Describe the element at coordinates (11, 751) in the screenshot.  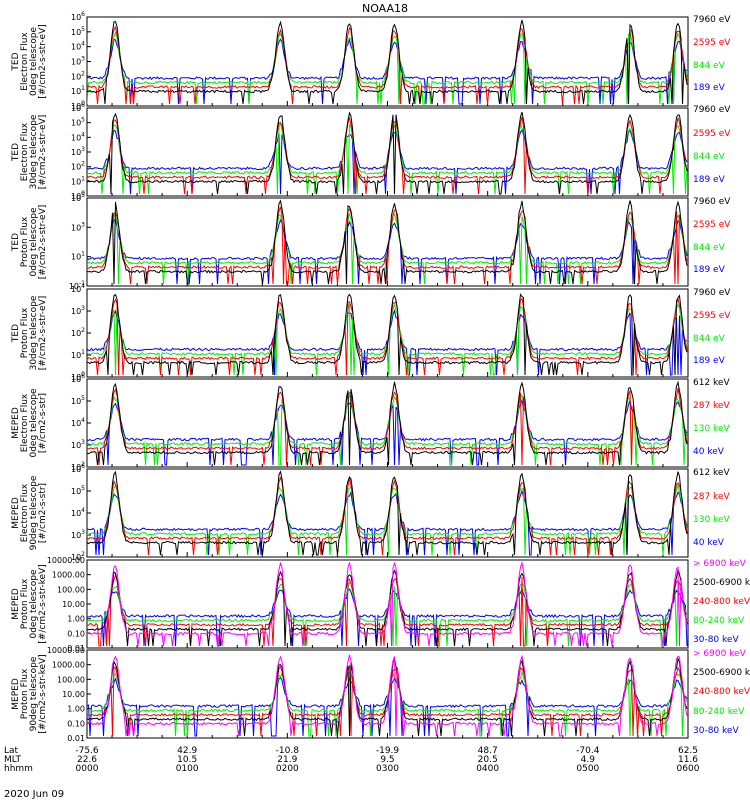
I see `orbit-row-label: Lat` at that location.